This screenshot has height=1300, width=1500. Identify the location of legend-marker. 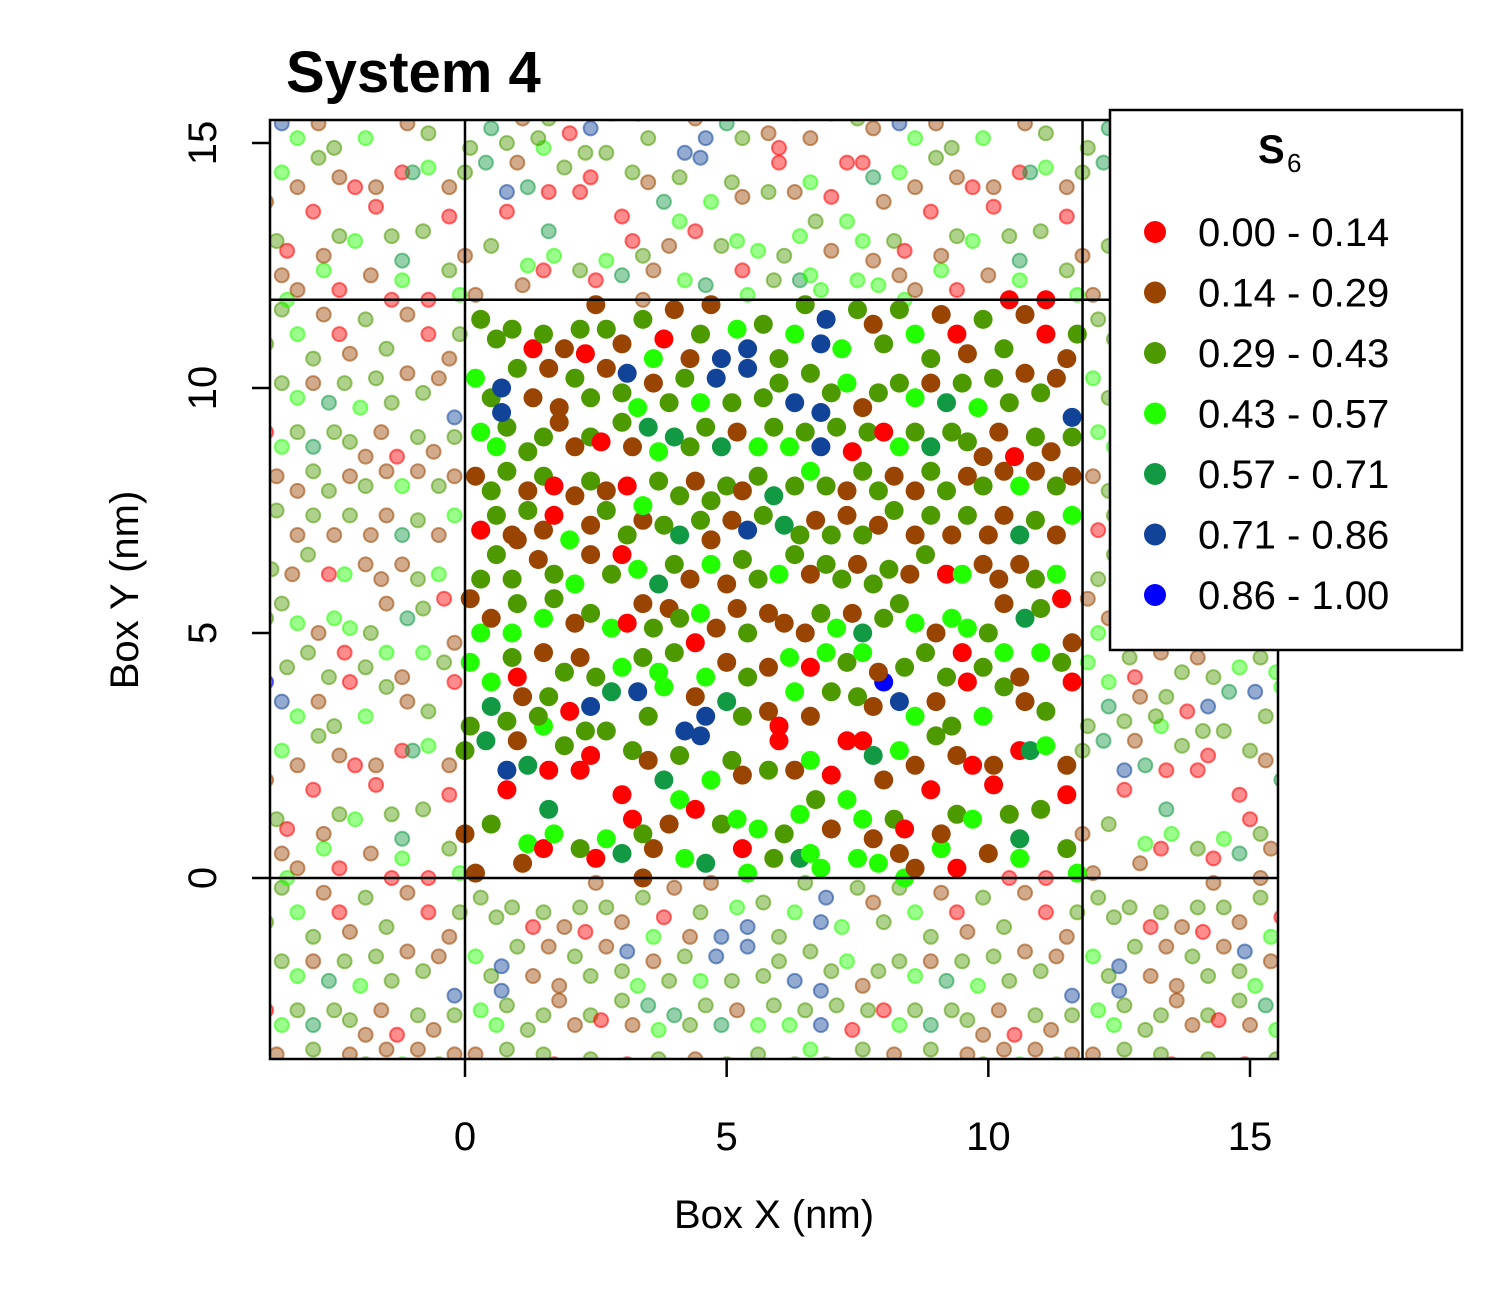
(1155, 595).